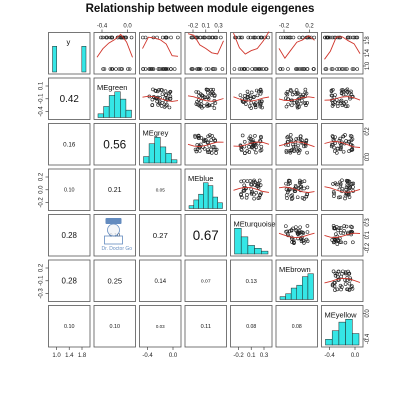 This screenshot has height=400, width=400. What do you see at coordinates (42, 293) in the screenshot?
I see `tick-label: -0.3` at bounding box center [42, 293].